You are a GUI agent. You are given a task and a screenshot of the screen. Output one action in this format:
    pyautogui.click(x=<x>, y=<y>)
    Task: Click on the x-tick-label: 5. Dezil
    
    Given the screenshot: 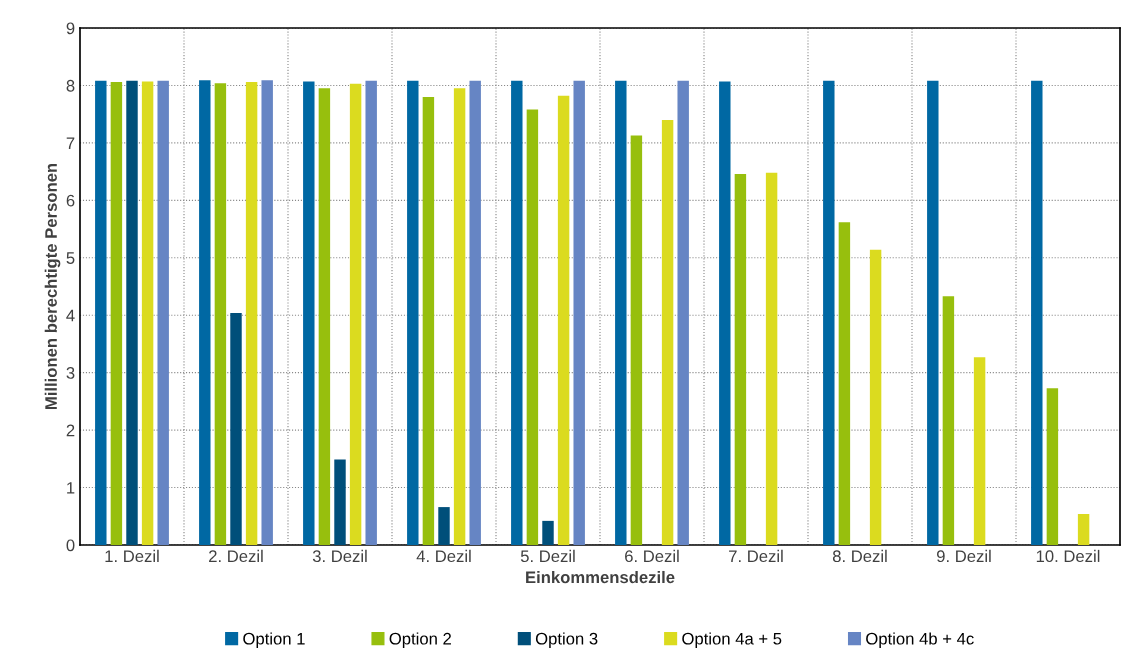 What is the action you would take?
    pyautogui.click(x=547, y=556)
    